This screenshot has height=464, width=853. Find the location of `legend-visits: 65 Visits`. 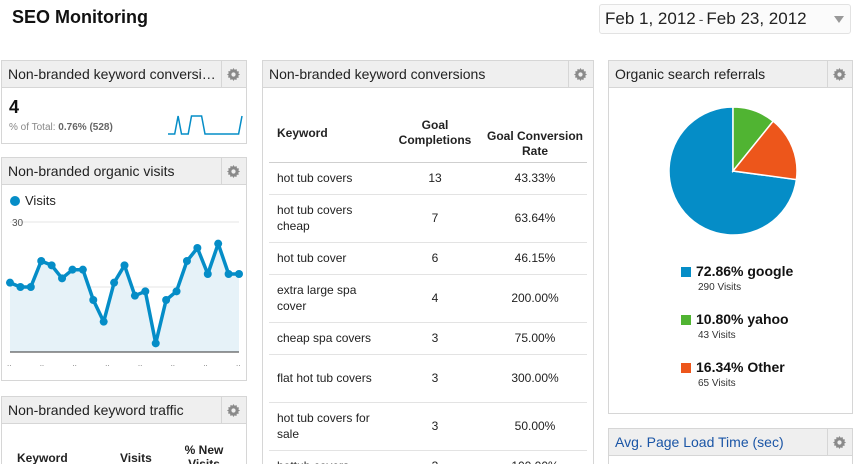

legend-visits: 65 Visits is located at coordinates (717, 383).